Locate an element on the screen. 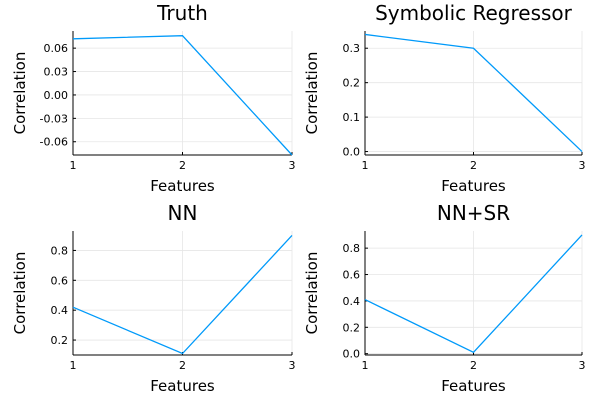 This screenshot has height=400, width=600. chart-title: NN+SR is located at coordinates (473, 213).